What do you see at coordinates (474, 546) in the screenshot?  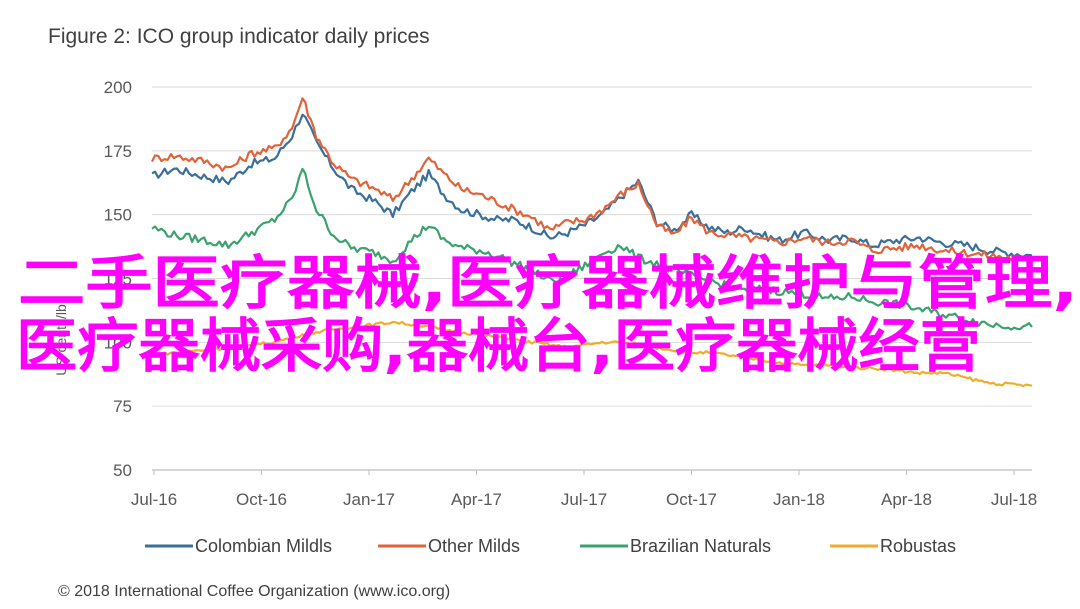 I see `legend-label: Other Milds` at bounding box center [474, 546].